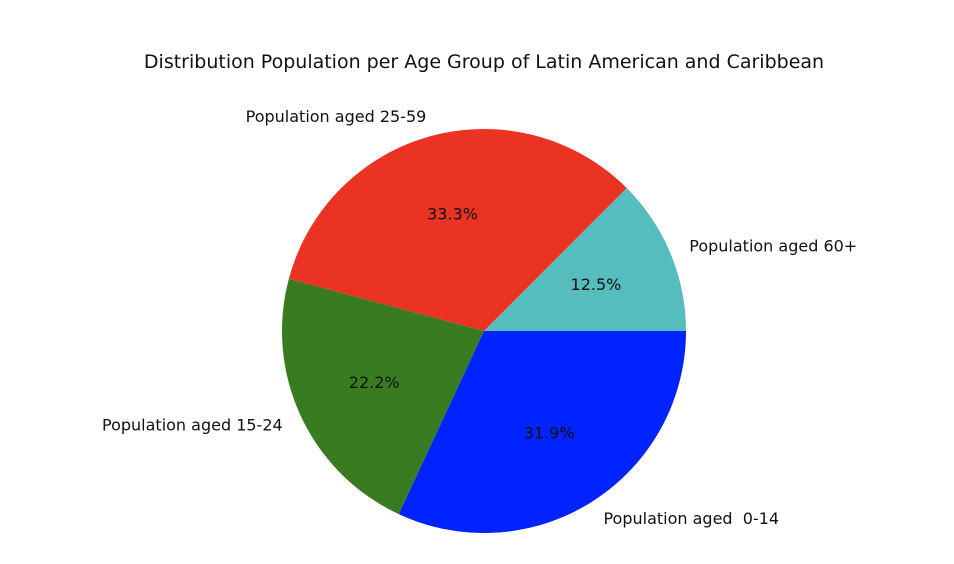 The width and height of the screenshot is (954, 564). Describe the element at coordinates (596, 284) in the screenshot. I see `percent-label: 12.5%` at that location.